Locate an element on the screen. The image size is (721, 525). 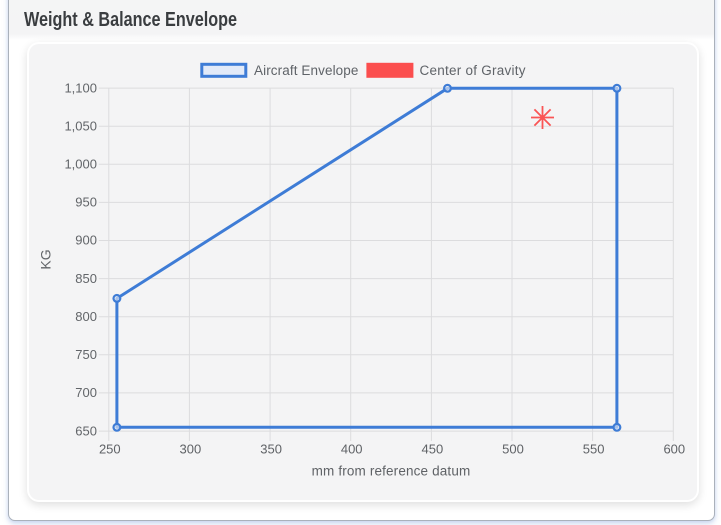
svg-text: Center of Gravity is located at coordinates (473, 70).